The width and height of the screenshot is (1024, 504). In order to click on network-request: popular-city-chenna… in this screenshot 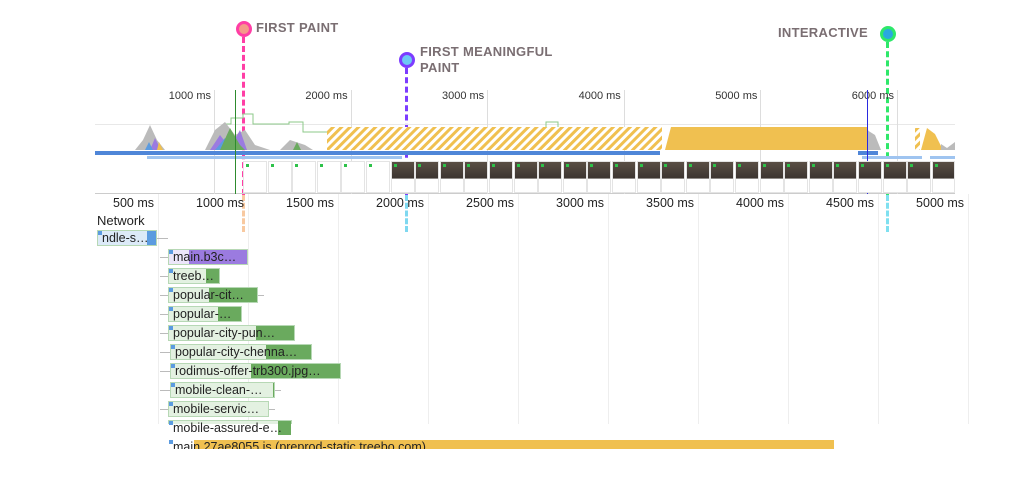, I will do `click(241, 352)`.